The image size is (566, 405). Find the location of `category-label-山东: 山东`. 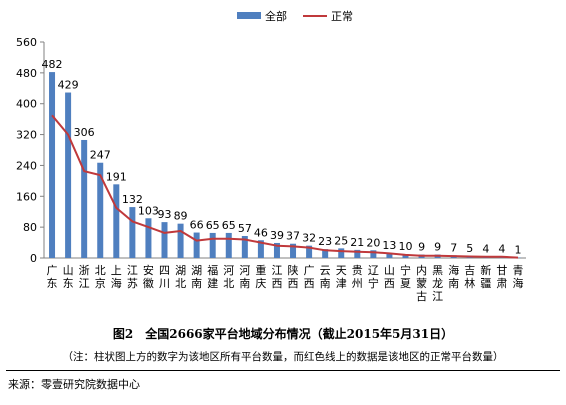

category-label-山东: 山东 is located at coordinates (68, 277).